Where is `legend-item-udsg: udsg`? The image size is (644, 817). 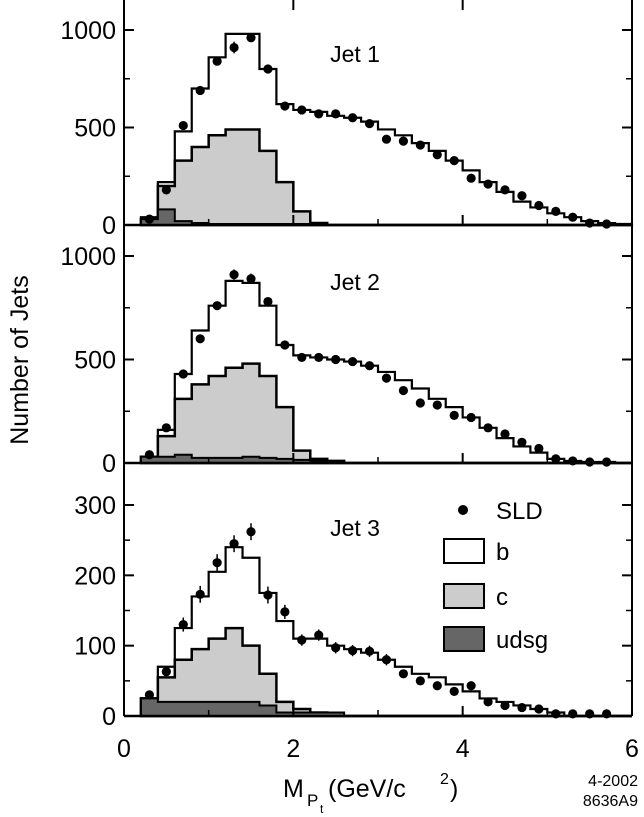
legend-item-udsg: udsg is located at coordinates (495, 640).